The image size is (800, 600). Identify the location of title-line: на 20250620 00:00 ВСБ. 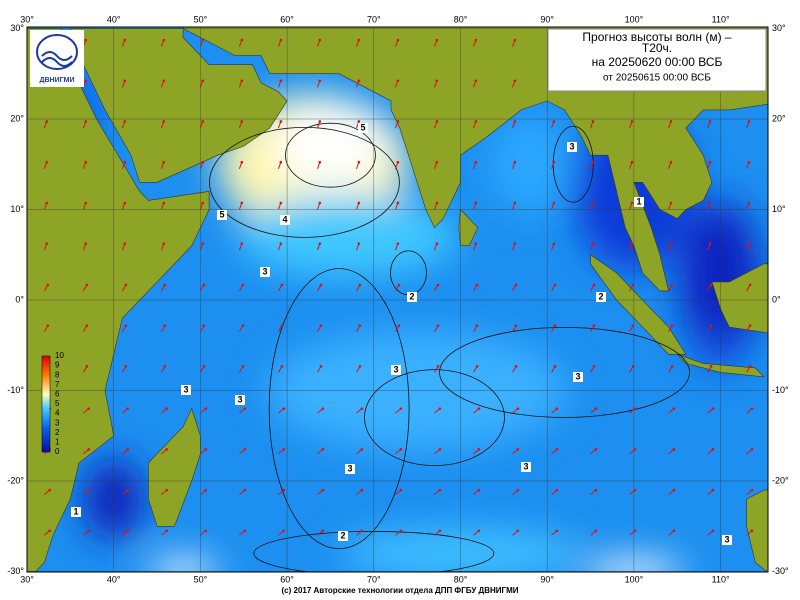
(657, 62).